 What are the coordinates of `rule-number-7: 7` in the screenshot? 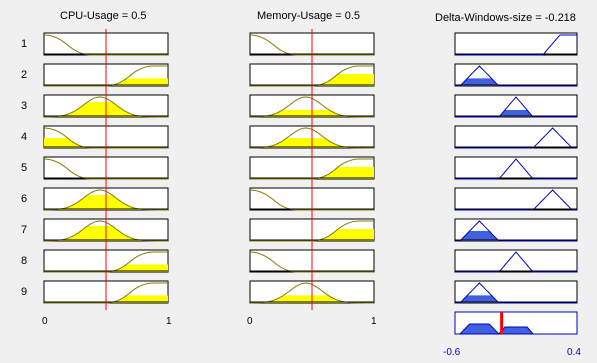 It's located at (24, 230).